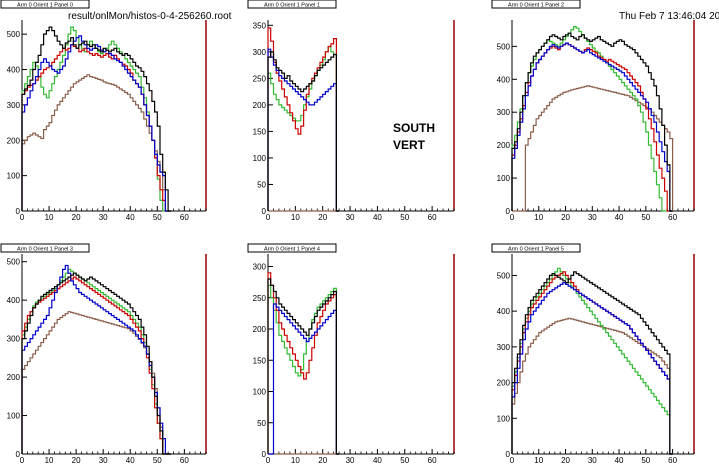 The height and width of the screenshot is (464, 719). I want to click on y-tick-label-3-5: 500, so click(14, 262).